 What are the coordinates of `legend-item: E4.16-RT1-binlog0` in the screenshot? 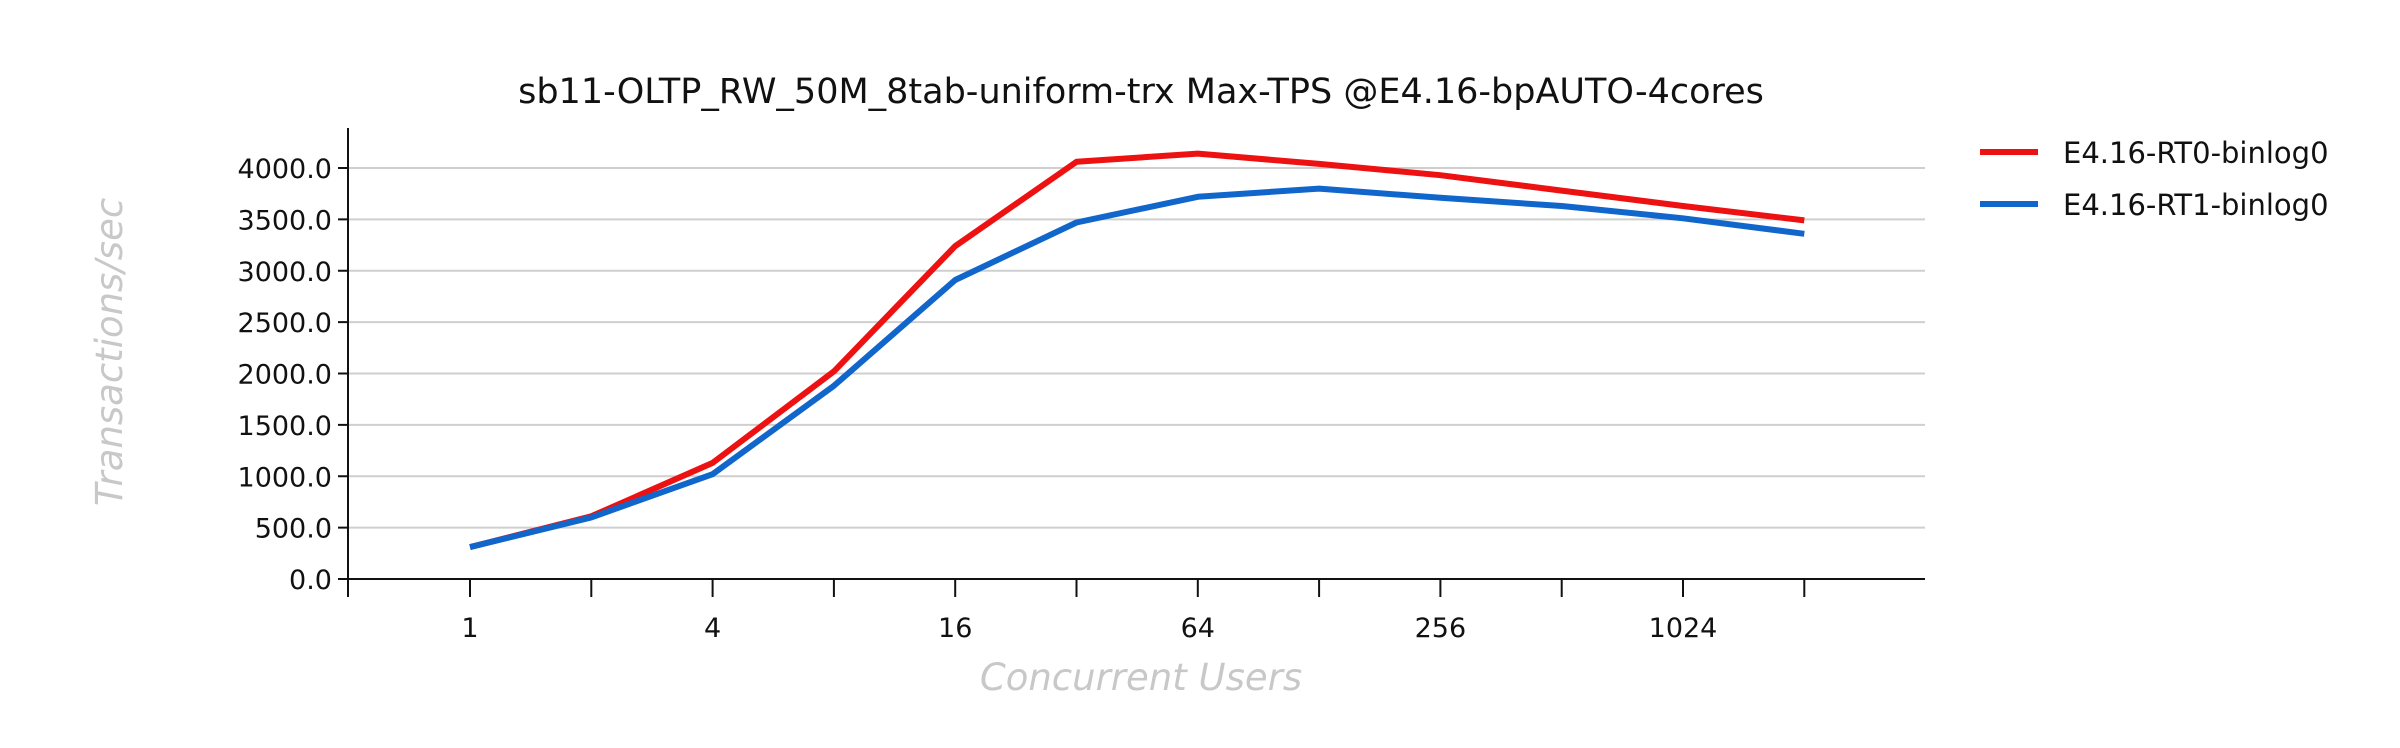 It's located at (2154, 205).